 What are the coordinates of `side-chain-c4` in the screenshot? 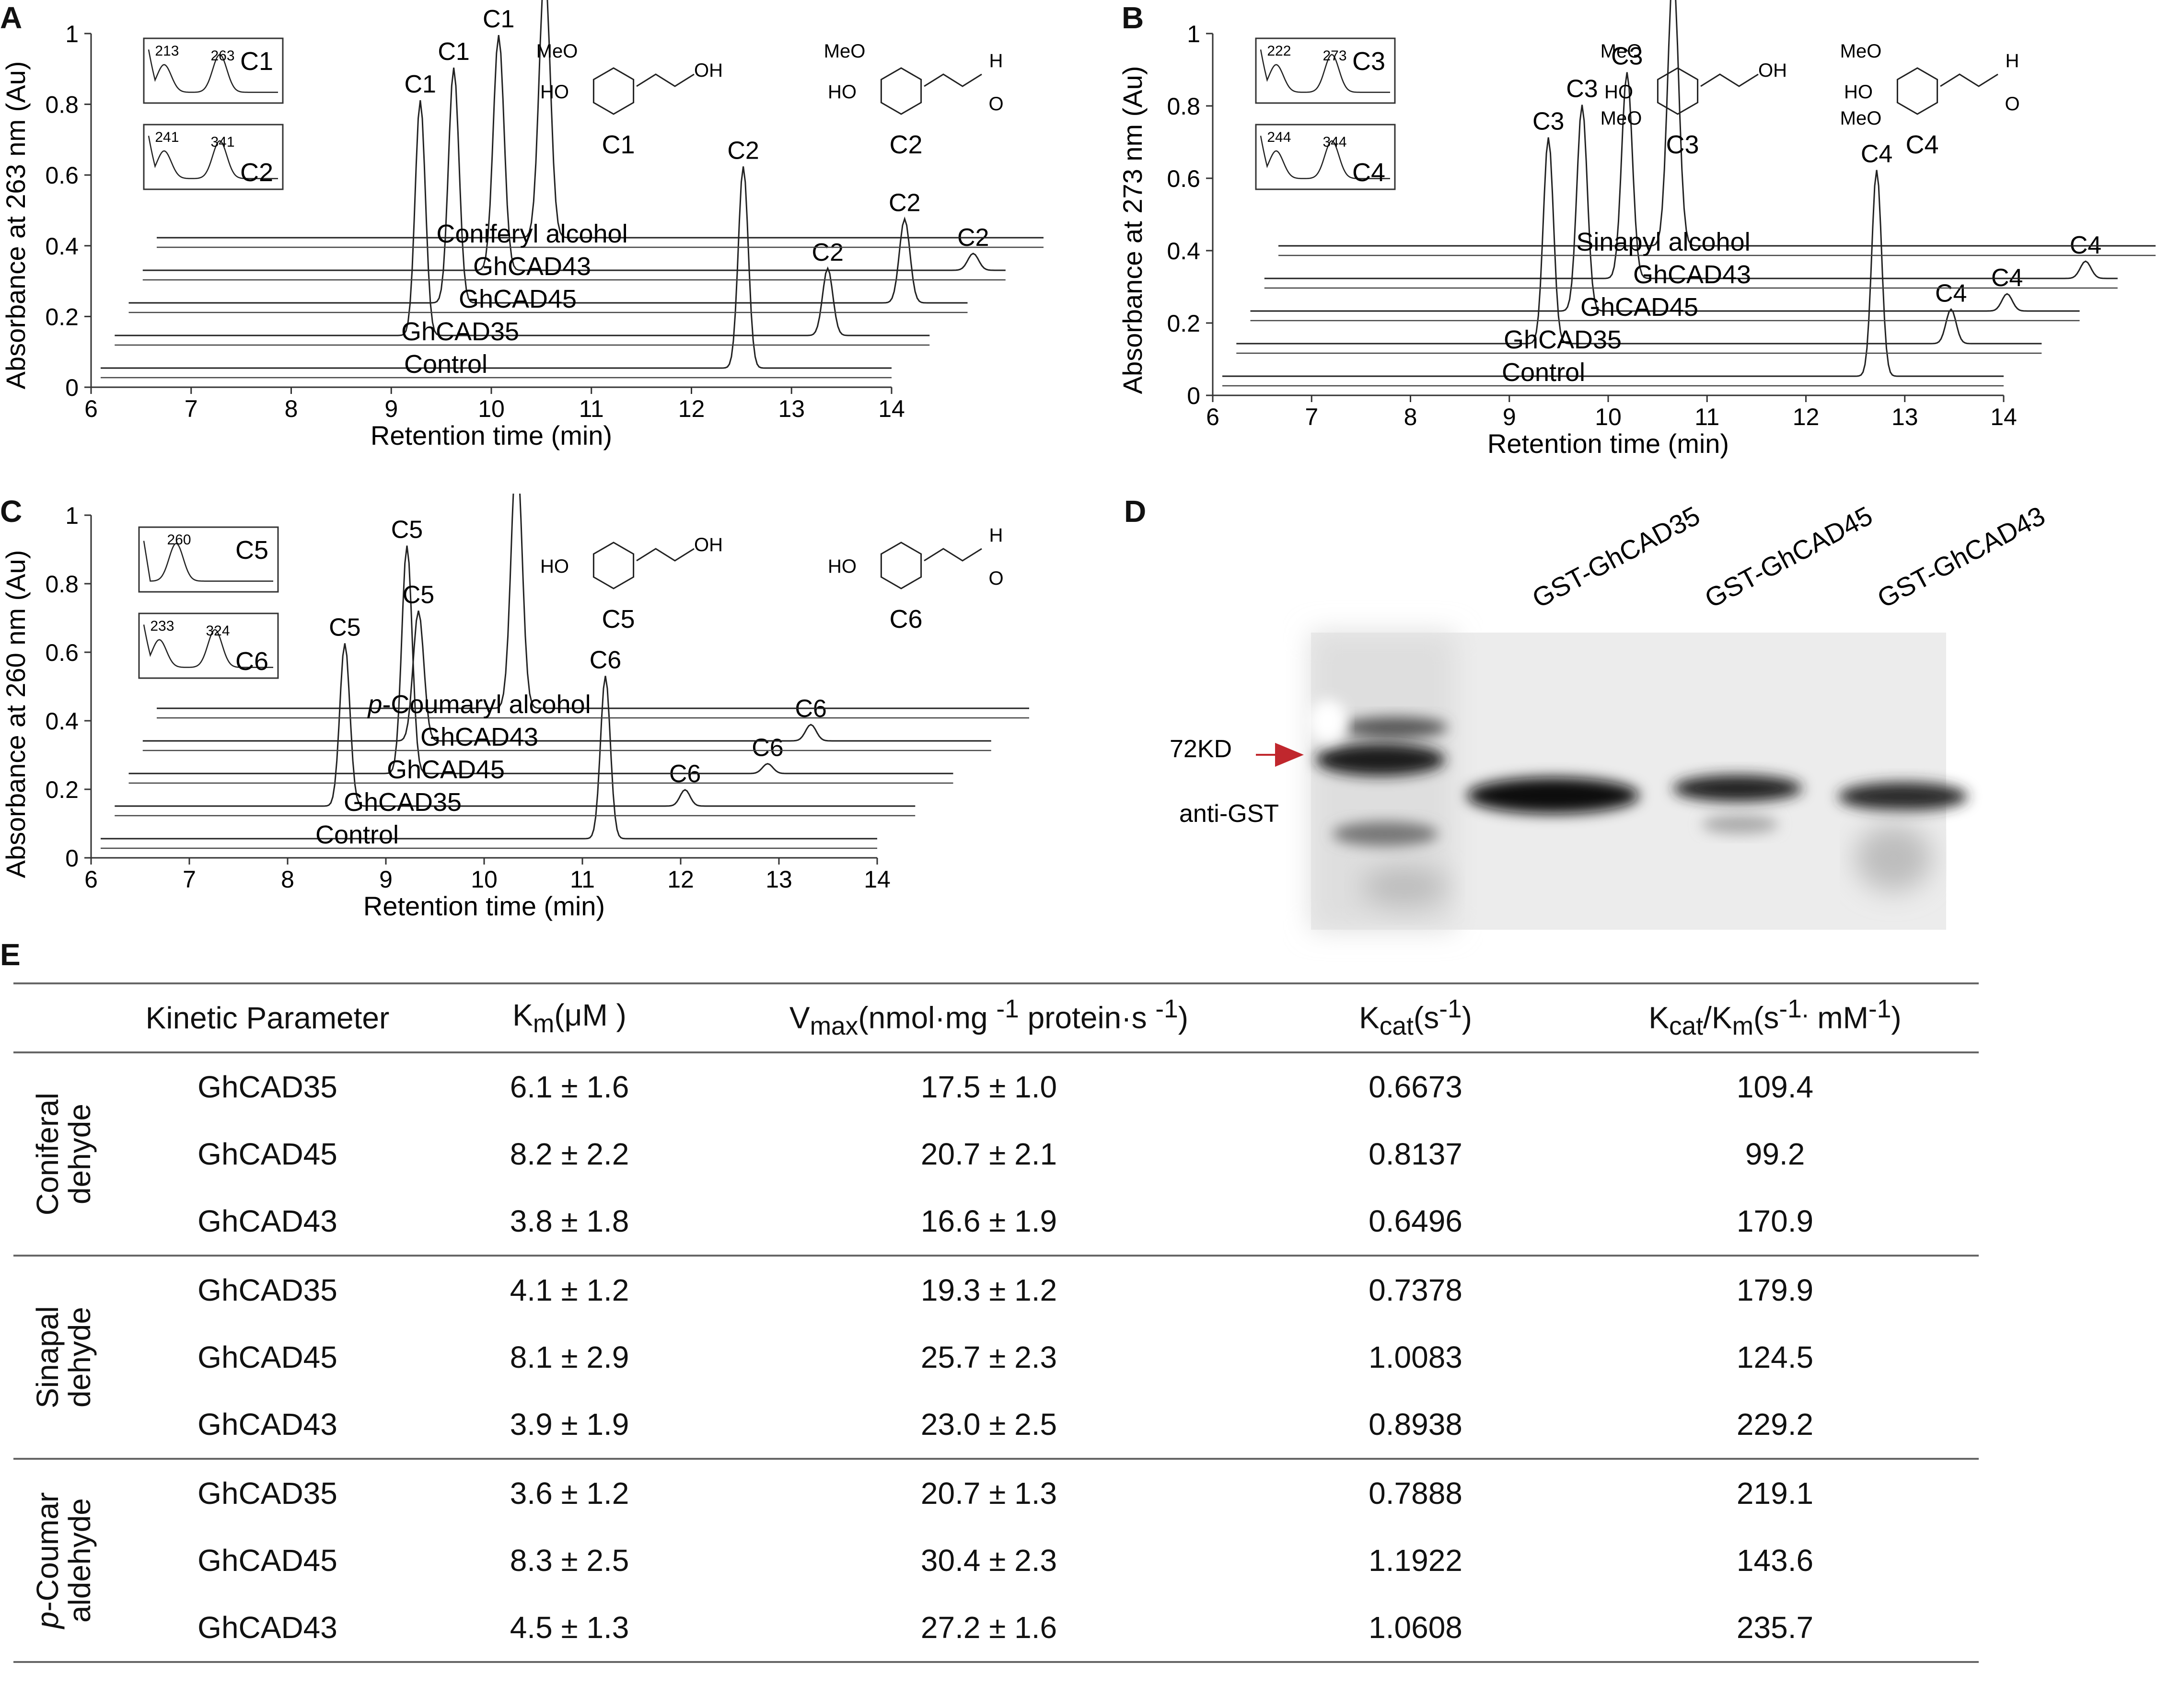 It's located at (1969, 80).